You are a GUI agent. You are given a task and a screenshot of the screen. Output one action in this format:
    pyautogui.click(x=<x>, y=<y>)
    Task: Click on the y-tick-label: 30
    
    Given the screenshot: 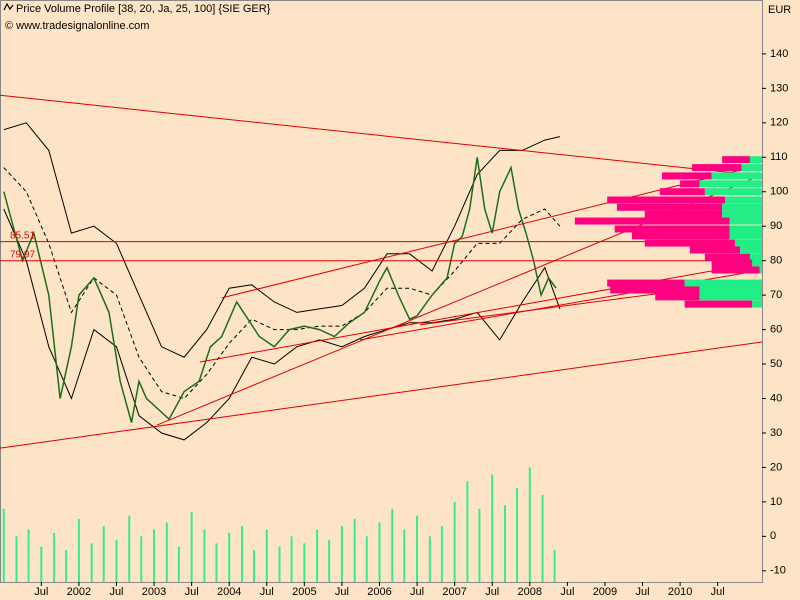 What is the action you would take?
    pyautogui.click(x=776, y=433)
    